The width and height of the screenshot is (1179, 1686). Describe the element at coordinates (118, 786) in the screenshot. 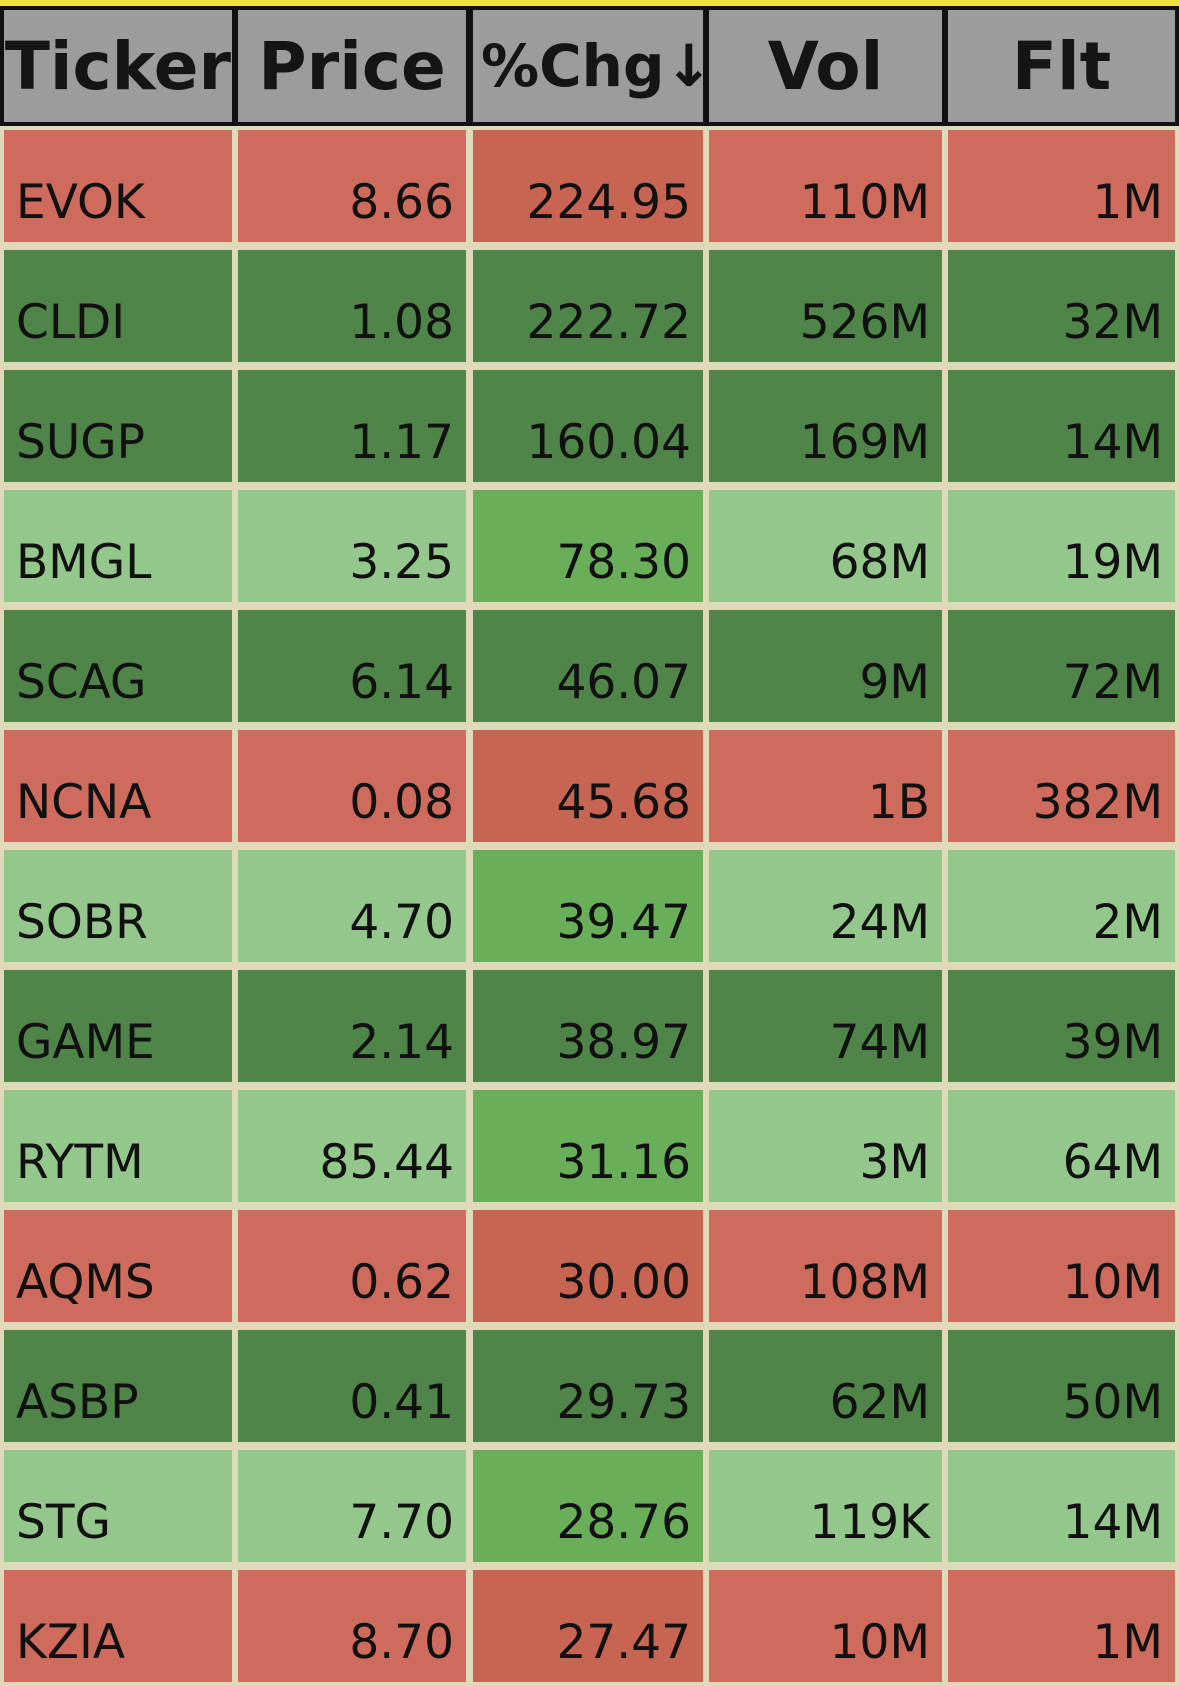

I see `cell-ticker: NCNA` at that location.